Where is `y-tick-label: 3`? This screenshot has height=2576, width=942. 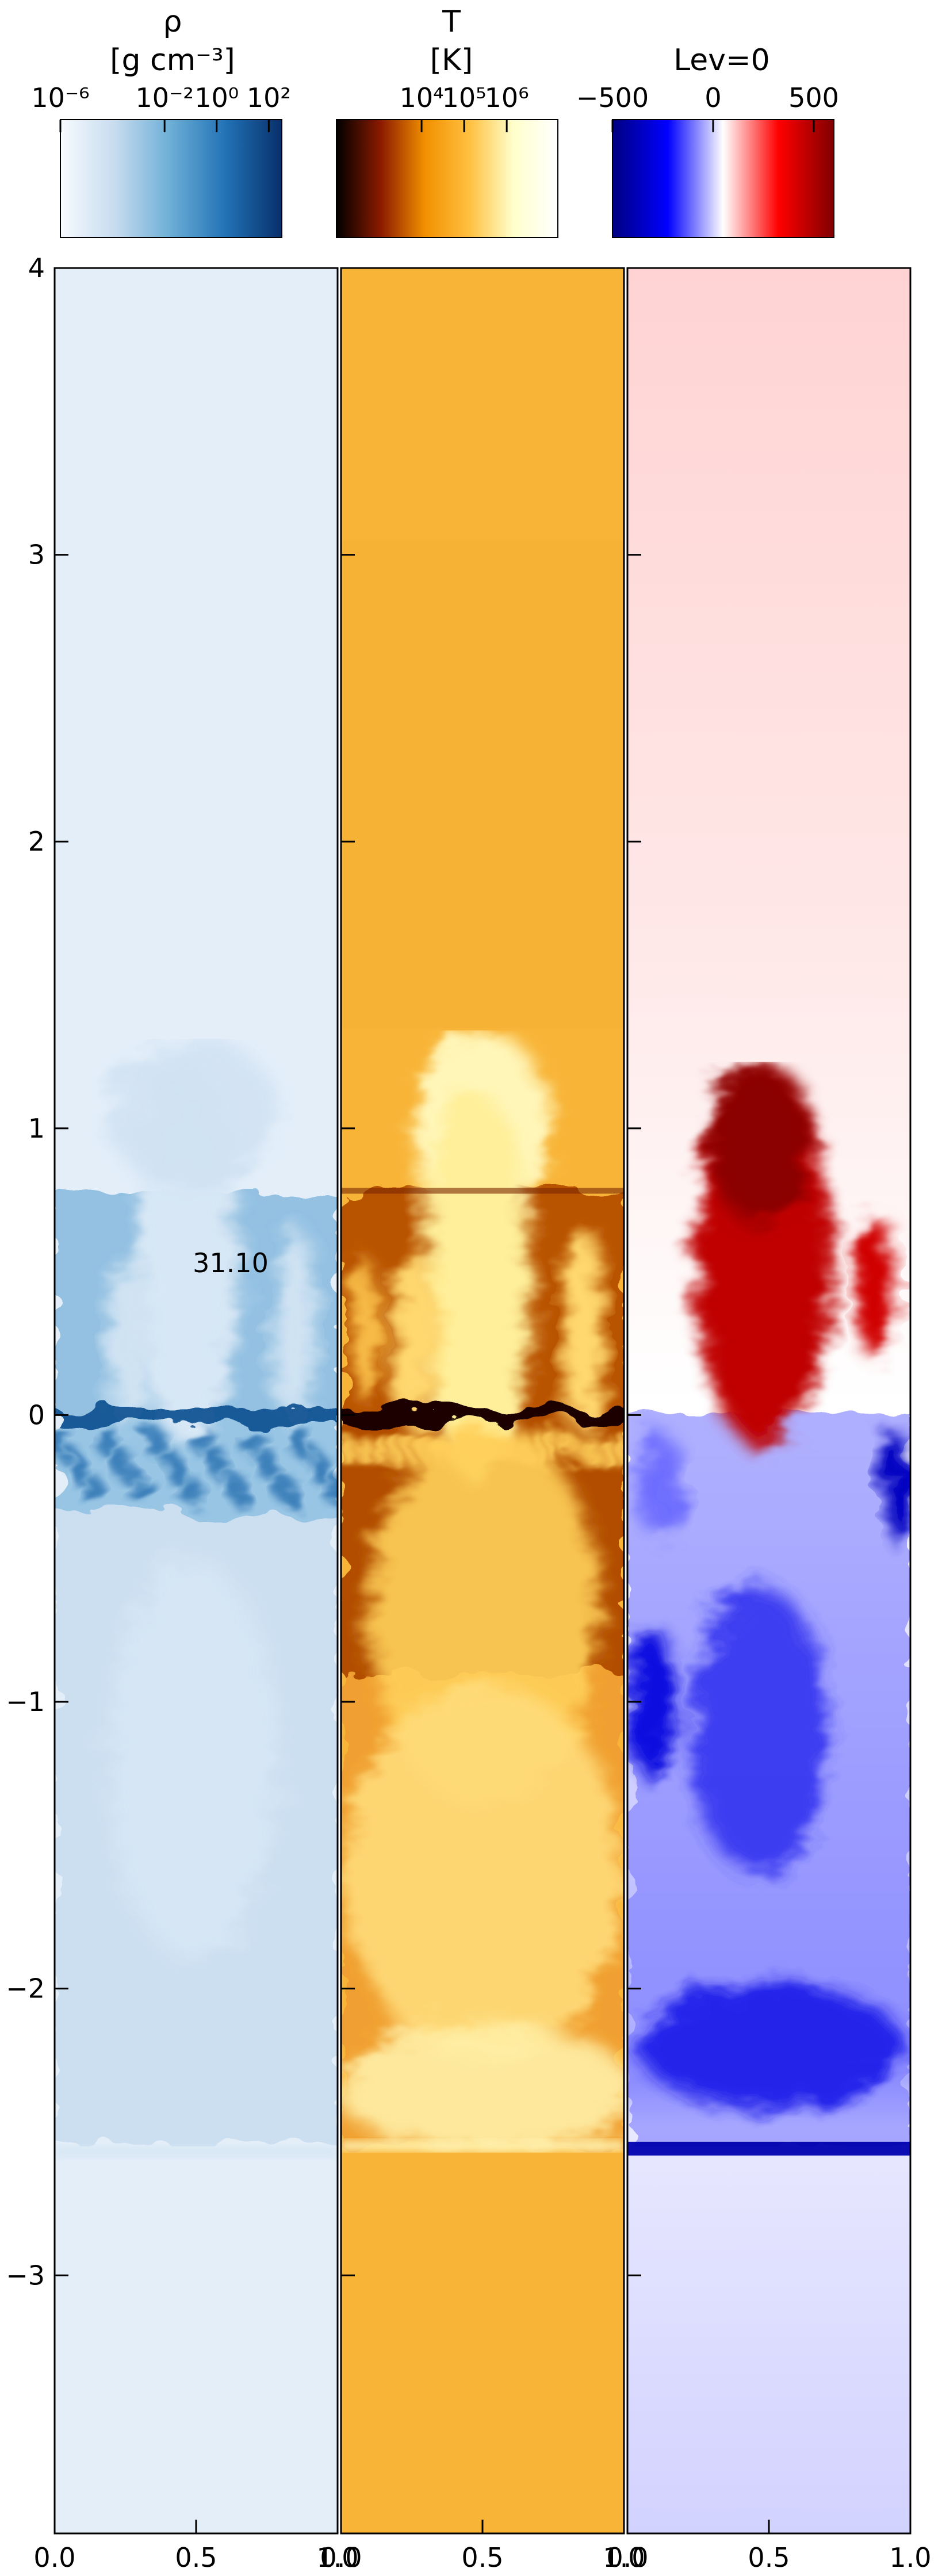
y-tick-label: 3 is located at coordinates (36, 555).